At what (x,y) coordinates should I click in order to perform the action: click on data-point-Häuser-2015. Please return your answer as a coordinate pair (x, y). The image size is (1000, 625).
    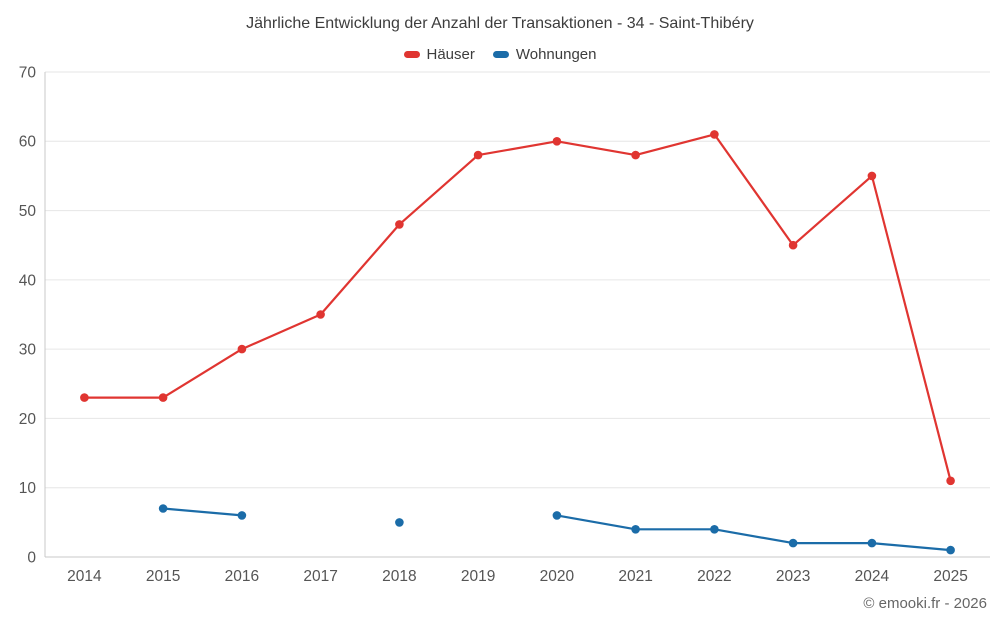
    Looking at the image, I should click on (163, 397).